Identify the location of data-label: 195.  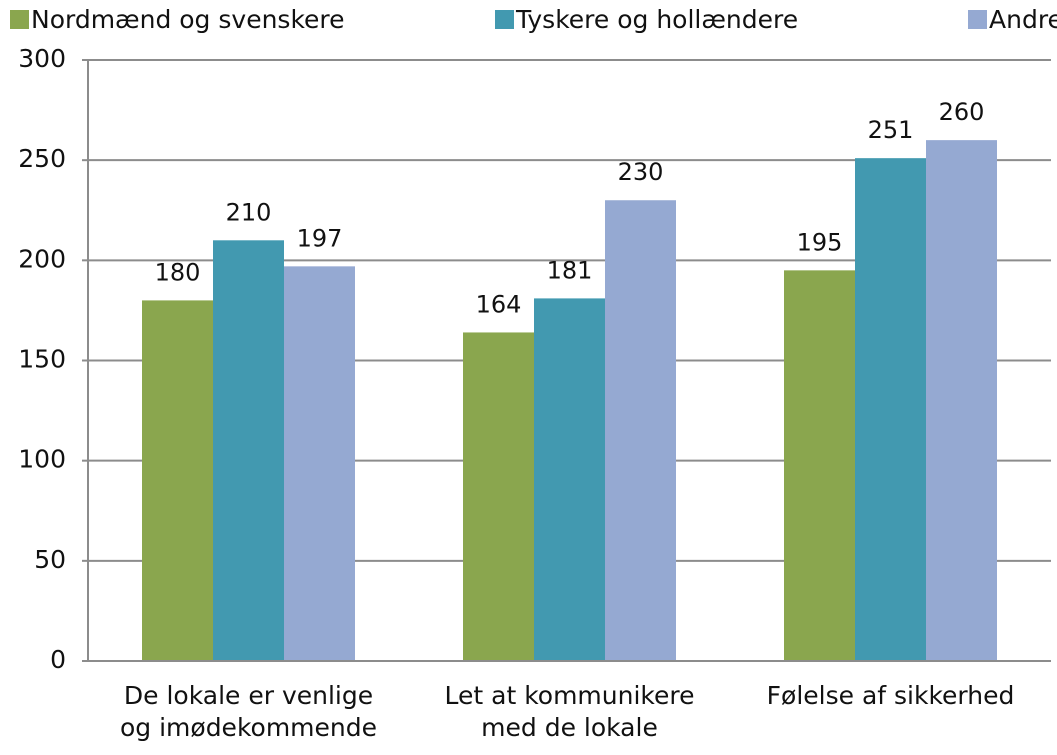
(820, 242).